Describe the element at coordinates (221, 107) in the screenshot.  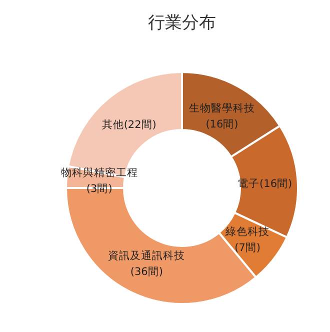
I see `slice-label: 生物醫學科技` at that location.